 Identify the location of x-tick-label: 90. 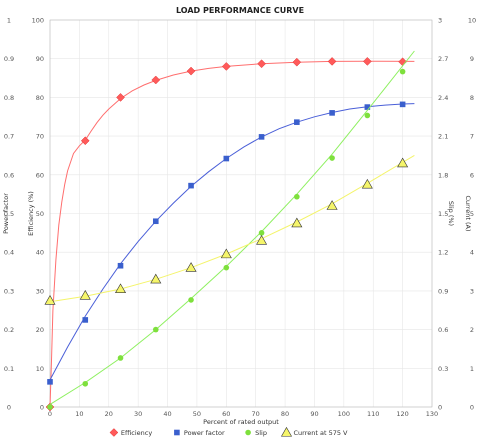
(314, 414).